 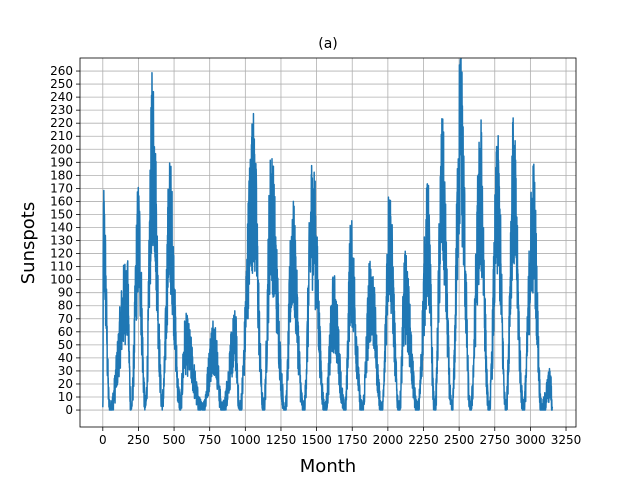 What do you see at coordinates (61, 254) in the screenshot?
I see `y-tick-label: 120` at bounding box center [61, 254].